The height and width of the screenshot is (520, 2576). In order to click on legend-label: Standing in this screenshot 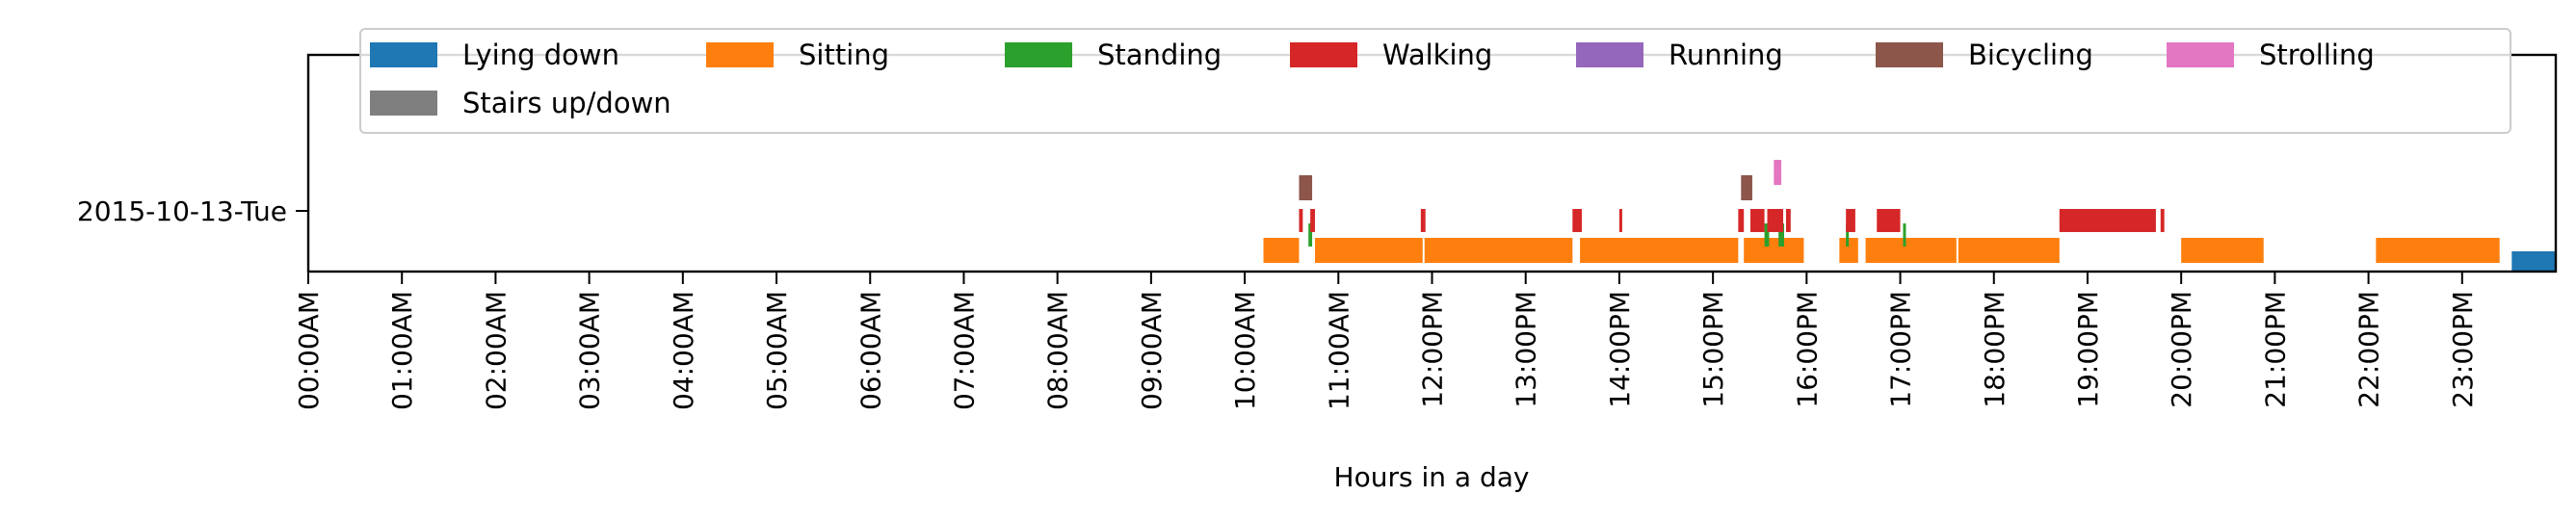, I will do `click(1159, 55)`.